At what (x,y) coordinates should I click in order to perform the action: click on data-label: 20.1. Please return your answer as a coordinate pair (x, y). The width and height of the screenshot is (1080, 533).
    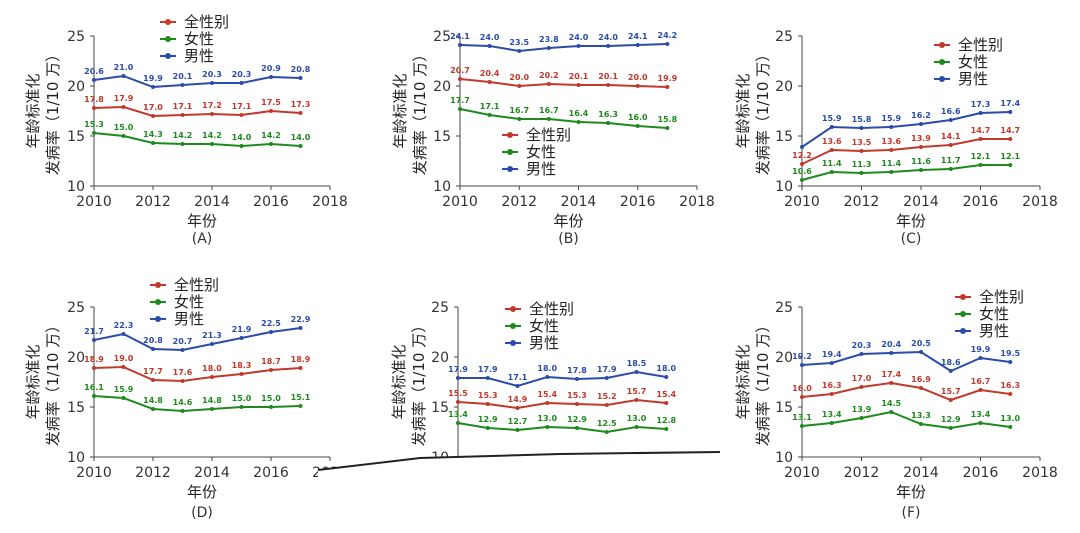
    Looking at the image, I should click on (608, 76).